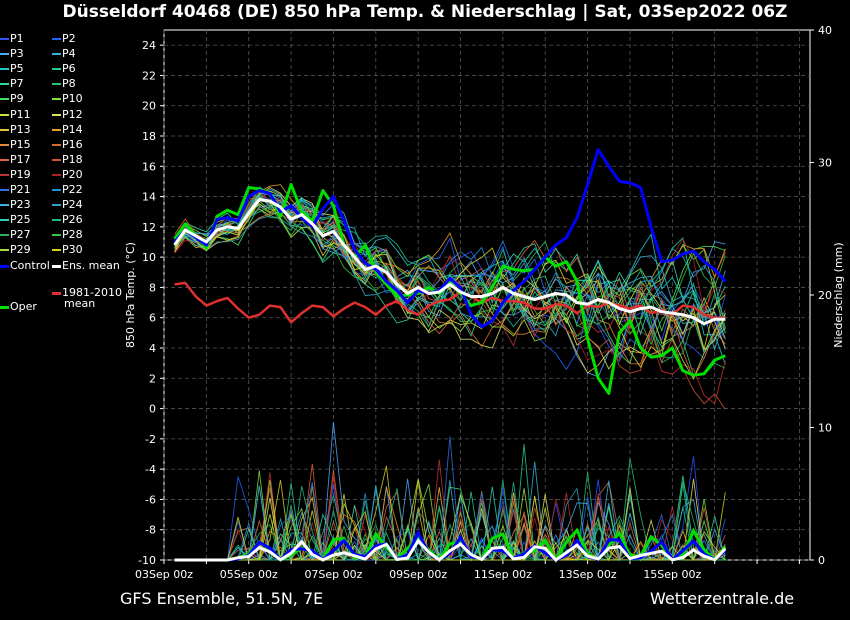 This screenshot has height=620, width=850. I want to click on legend-p4-swatch, so click(56, 54).